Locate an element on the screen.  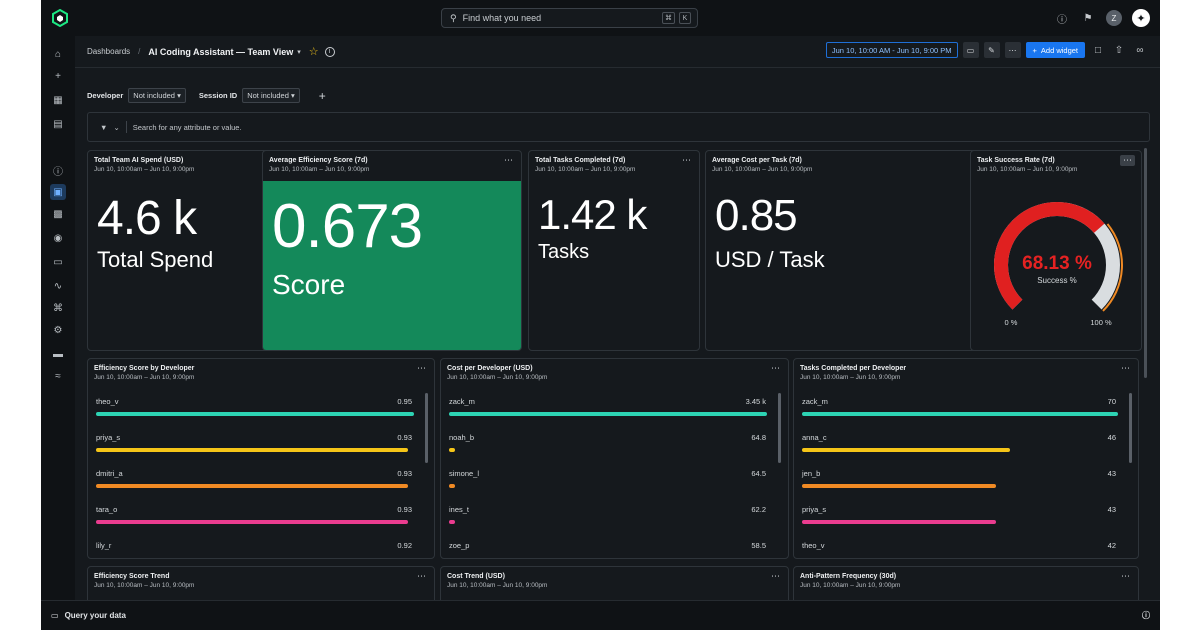
widget-title: Total Tasks Completed (7d) is located at coordinates (580, 160).